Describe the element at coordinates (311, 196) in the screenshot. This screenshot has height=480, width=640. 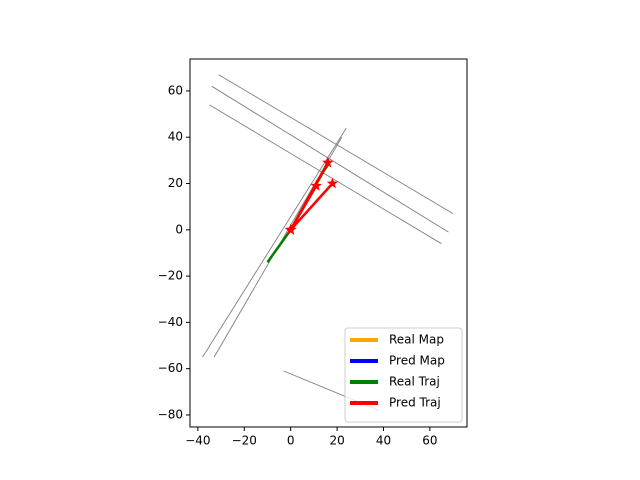
I see `series-line` at that location.